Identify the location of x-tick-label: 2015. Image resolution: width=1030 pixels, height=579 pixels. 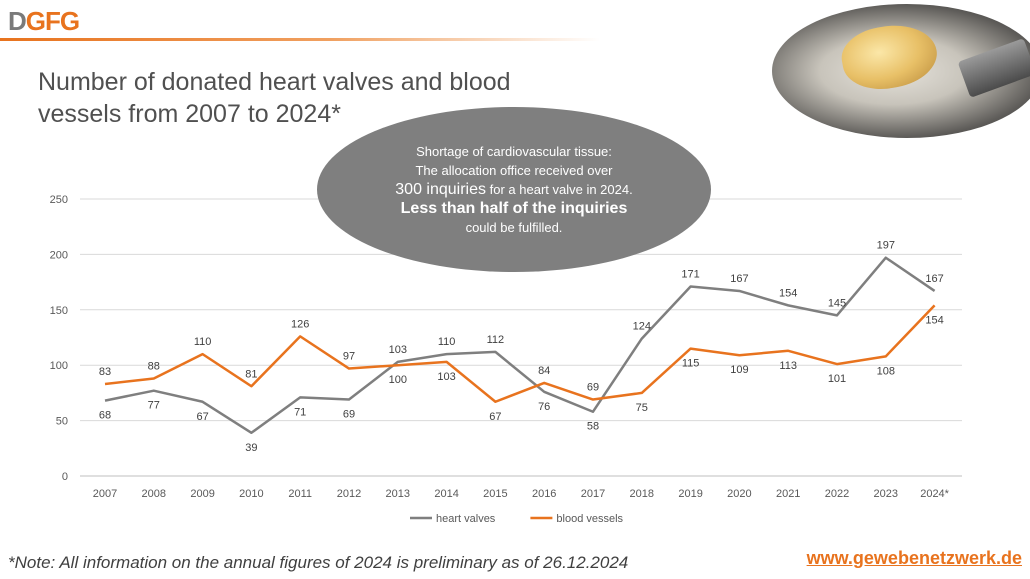
(495, 494).